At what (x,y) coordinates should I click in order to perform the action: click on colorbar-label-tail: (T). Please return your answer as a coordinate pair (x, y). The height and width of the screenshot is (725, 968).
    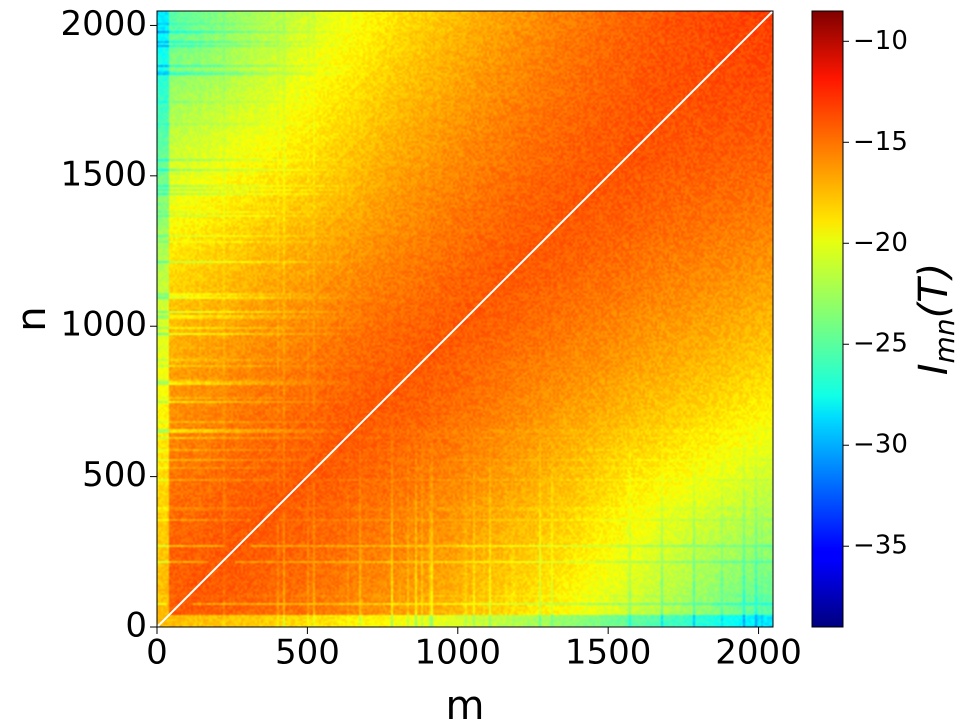
    Looking at the image, I should click on (934, 291).